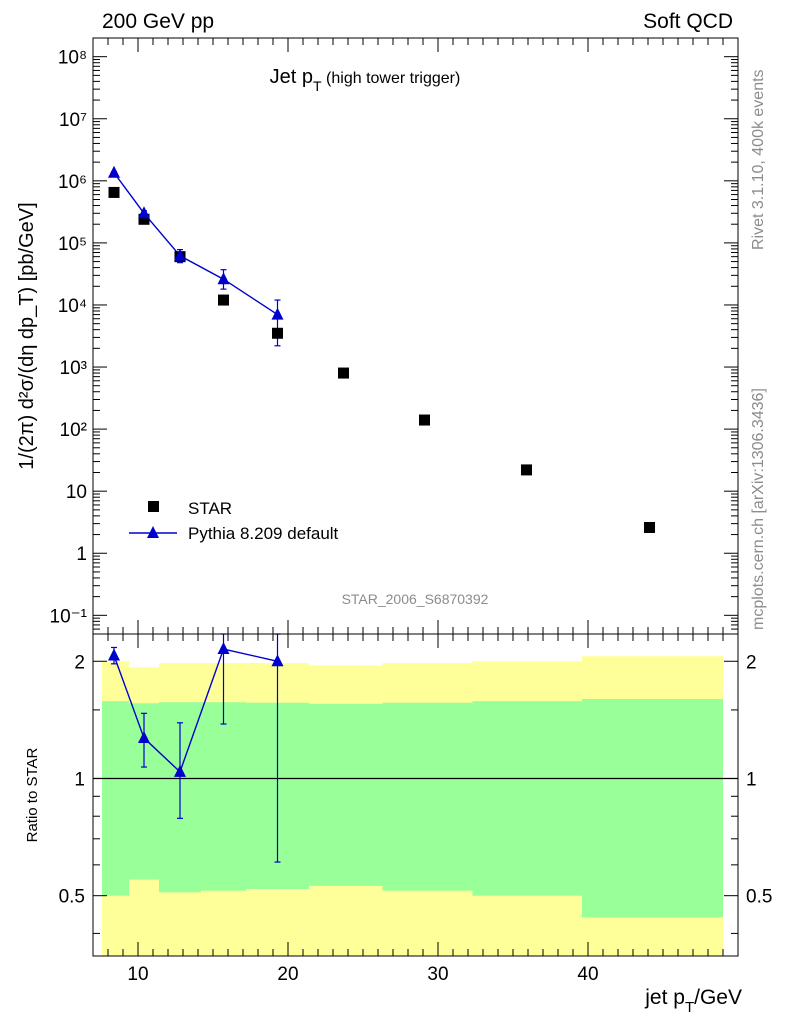  I want to click on ratio-y-tick-label-right: 2, so click(751, 662).